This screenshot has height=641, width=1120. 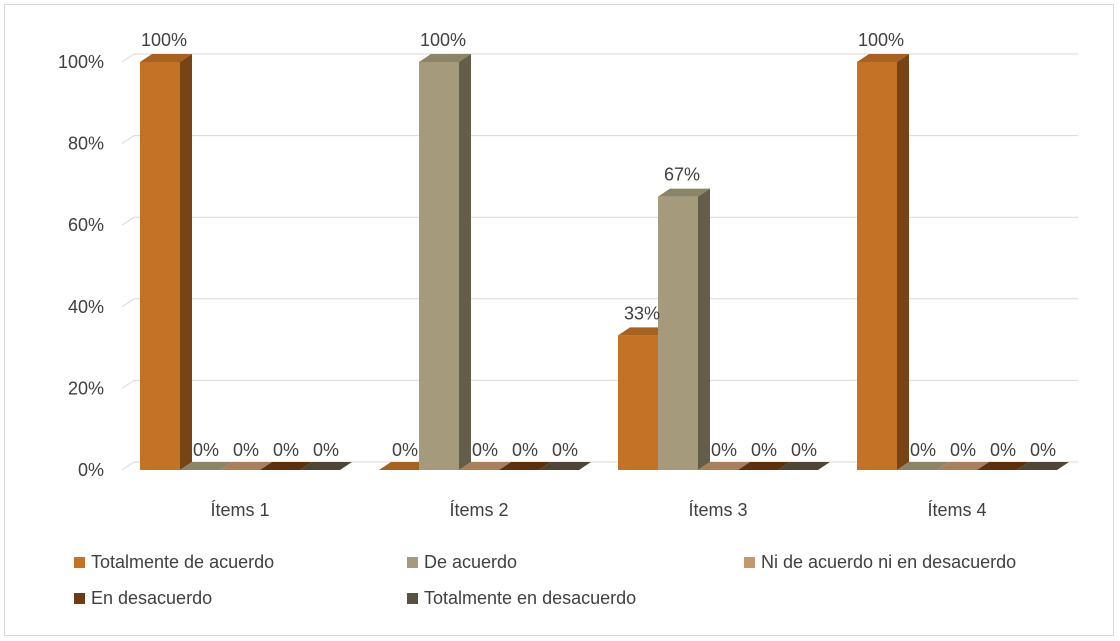 I want to click on legend-label: Ni de acuerdo ni en desacuerdo, so click(x=889, y=562).